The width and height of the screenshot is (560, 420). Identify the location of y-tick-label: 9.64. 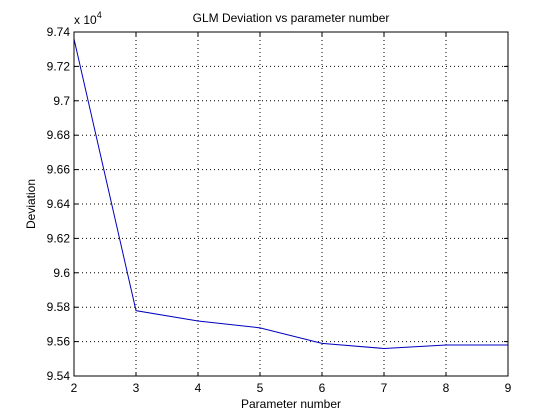
(59, 204).